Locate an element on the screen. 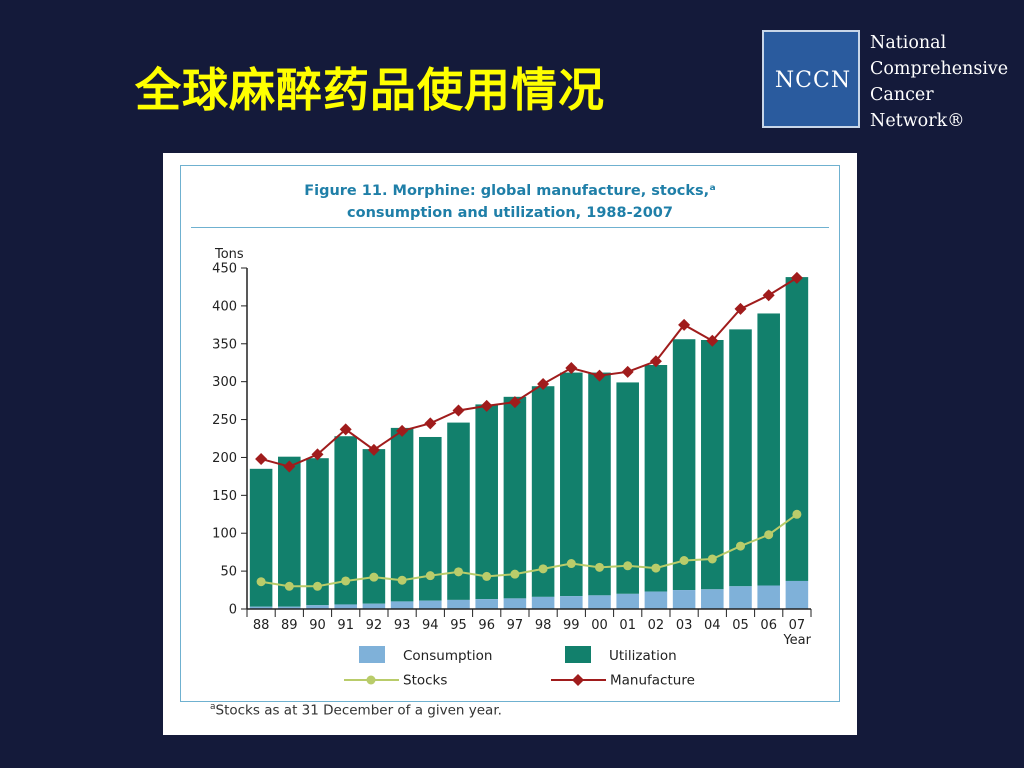  x-tick-label: 01 is located at coordinates (627, 625).